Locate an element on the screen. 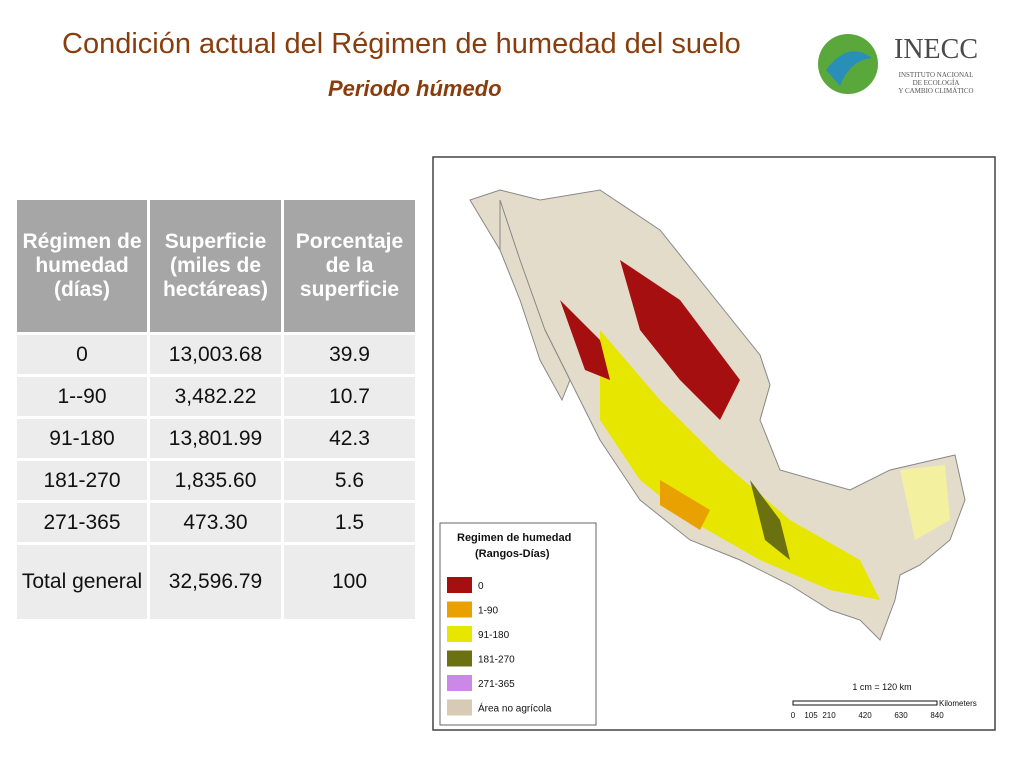  legend-label: 181-270 is located at coordinates (496, 660).